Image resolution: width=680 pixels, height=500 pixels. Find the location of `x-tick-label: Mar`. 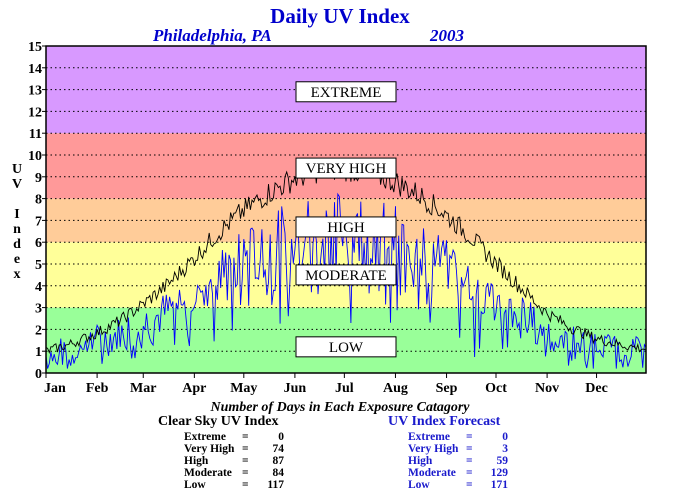

x-tick-label: Mar is located at coordinates (143, 388).